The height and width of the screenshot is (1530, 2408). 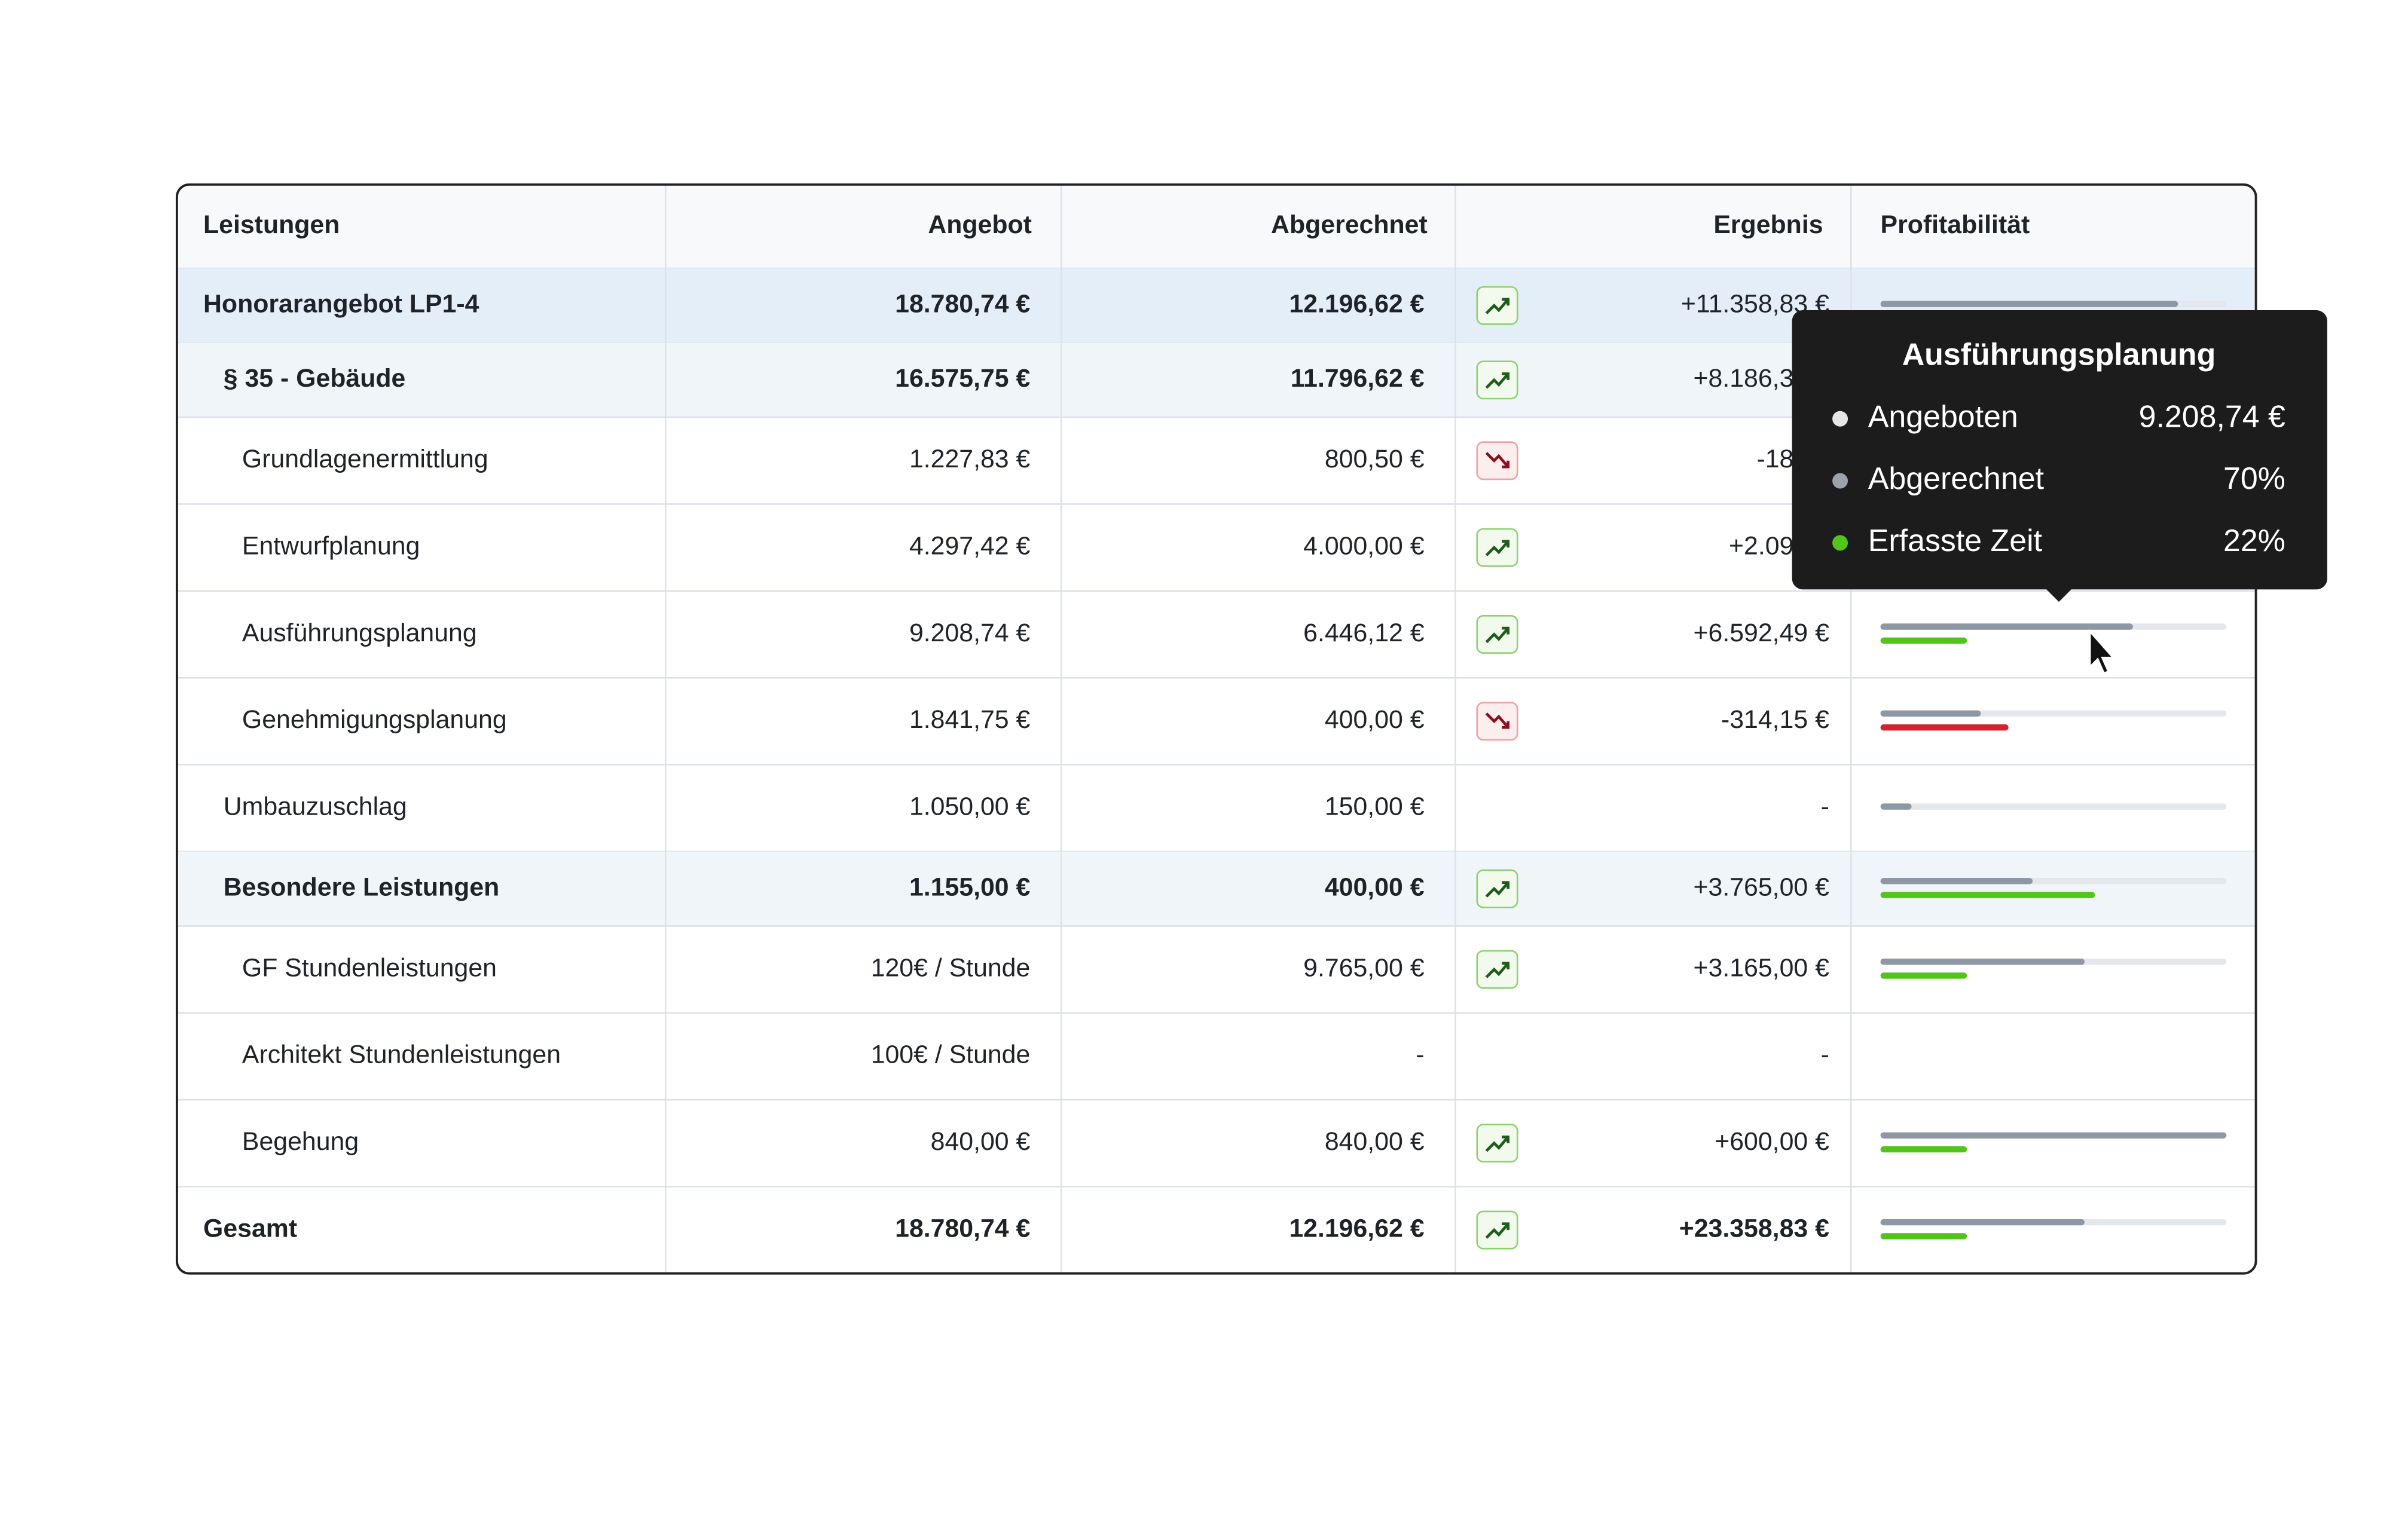 What do you see at coordinates (1955, 225) in the screenshot?
I see `header-cell: Profitabilität` at bounding box center [1955, 225].